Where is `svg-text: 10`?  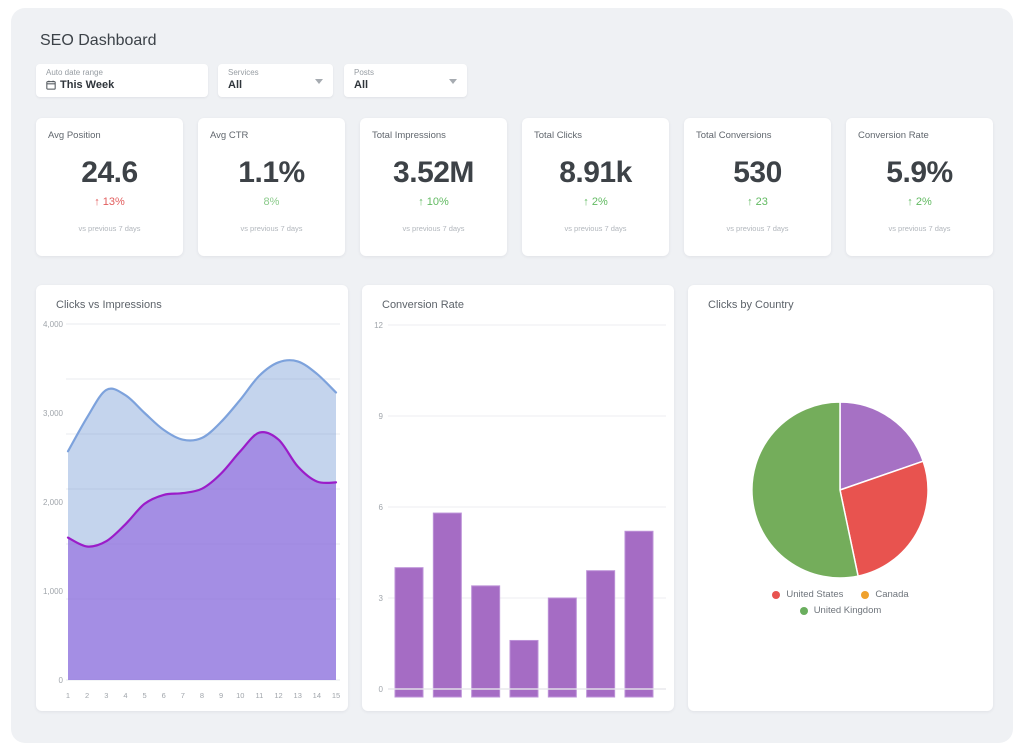 svg-text: 10 is located at coordinates (240, 695).